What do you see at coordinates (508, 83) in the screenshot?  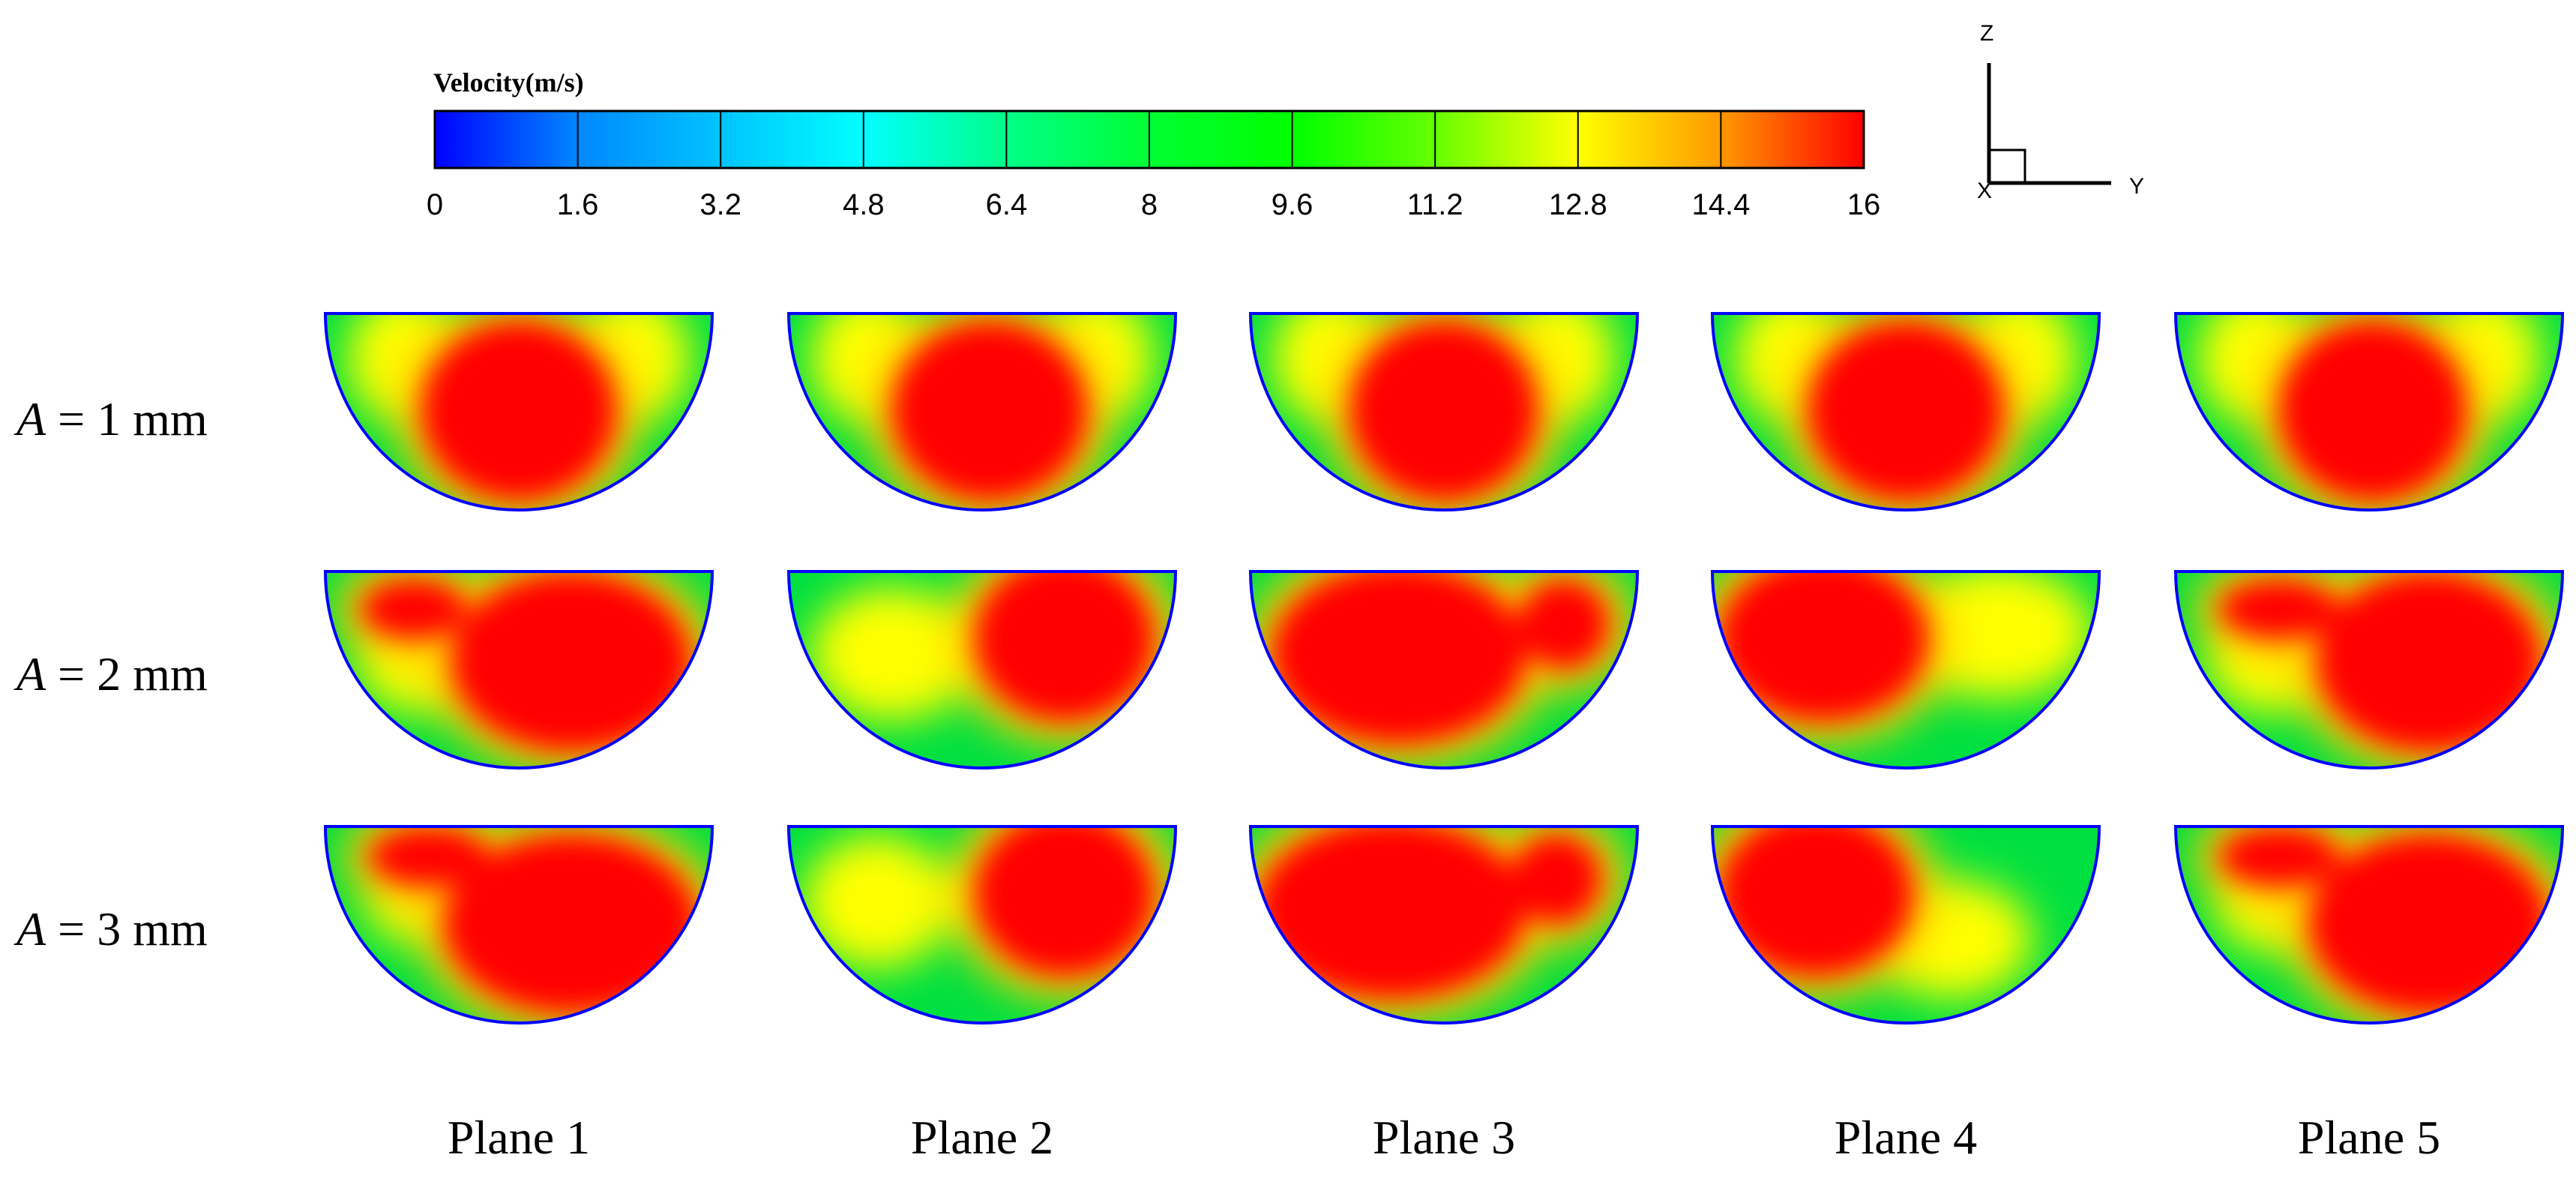 I see `colorbar-title: Velocity(m/s)` at bounding box center [508, 83].